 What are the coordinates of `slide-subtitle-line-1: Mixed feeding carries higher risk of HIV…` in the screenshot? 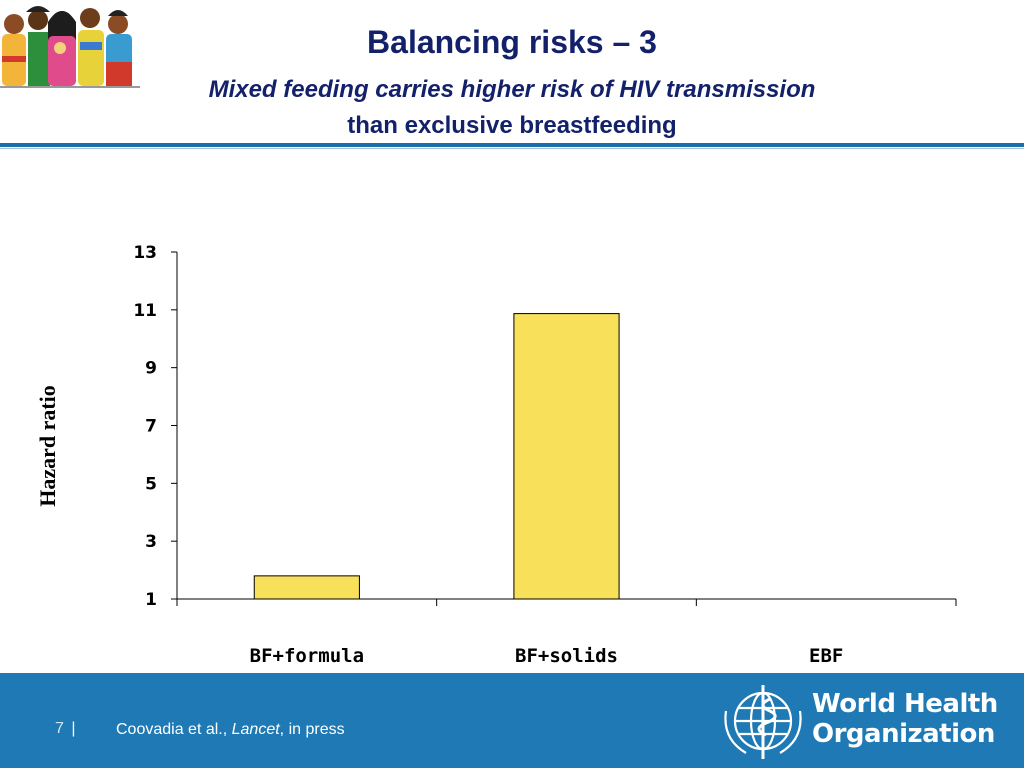 It's located at (512, 89).